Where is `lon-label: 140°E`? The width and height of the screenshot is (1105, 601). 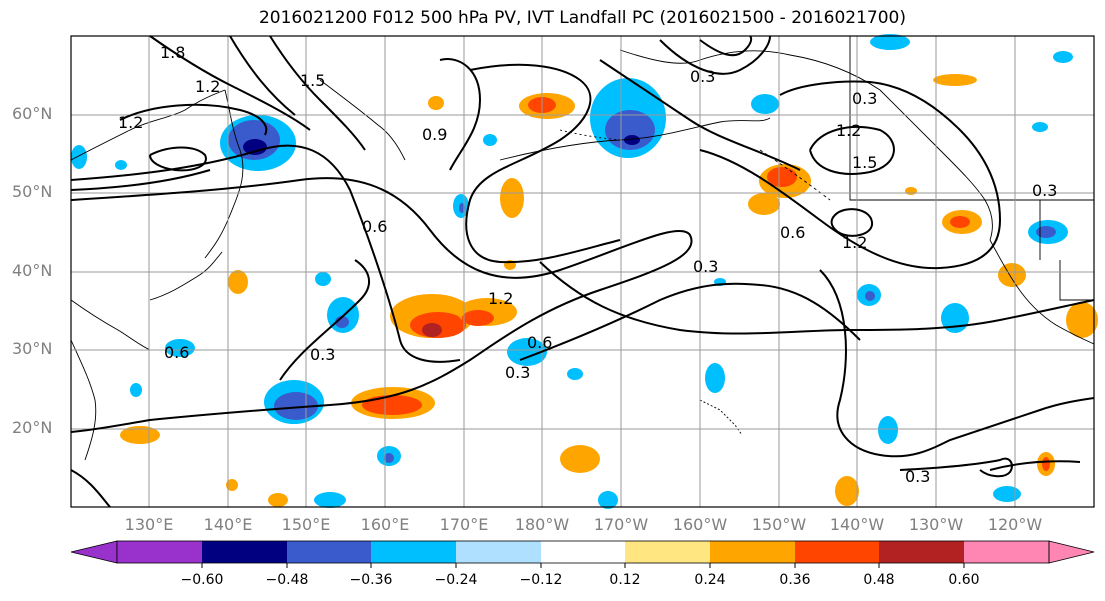 lon-label: 140°E is located at coordinates (228, 524).